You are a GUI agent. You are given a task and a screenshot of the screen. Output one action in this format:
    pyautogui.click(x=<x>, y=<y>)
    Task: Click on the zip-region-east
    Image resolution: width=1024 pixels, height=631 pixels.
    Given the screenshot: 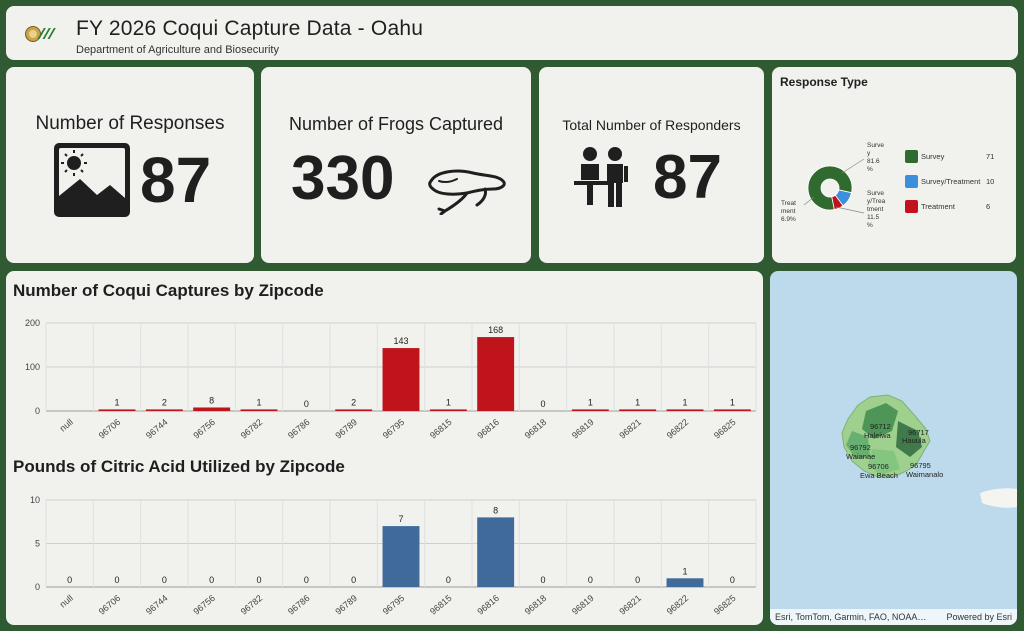 What is the action you would take?
    pyautogui.click(x=909, y=439)
    